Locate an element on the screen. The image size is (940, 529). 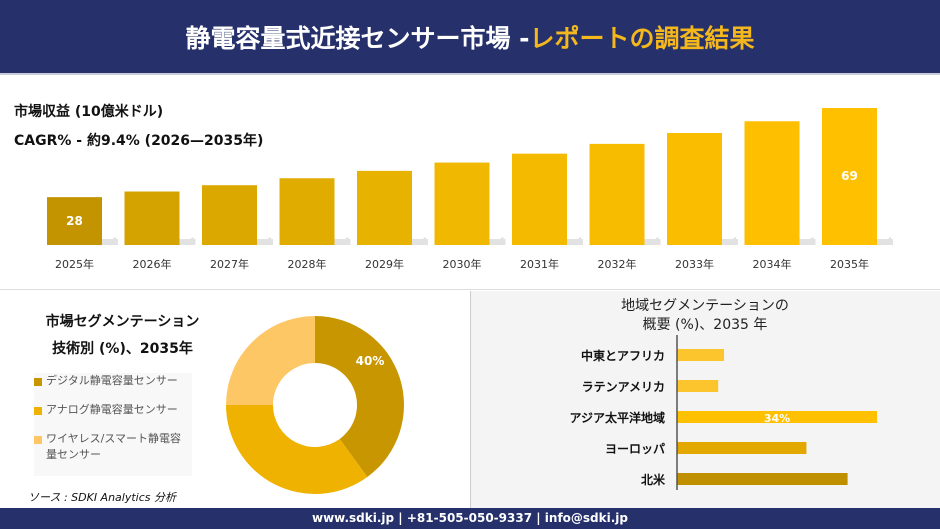
bar-value-label: 69 is located at coordinates (849, 176).